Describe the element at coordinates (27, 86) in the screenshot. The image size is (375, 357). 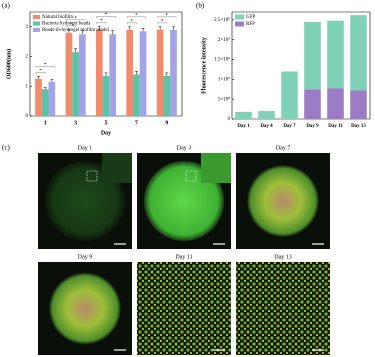
I see `y-tick-label: 1` at that location.